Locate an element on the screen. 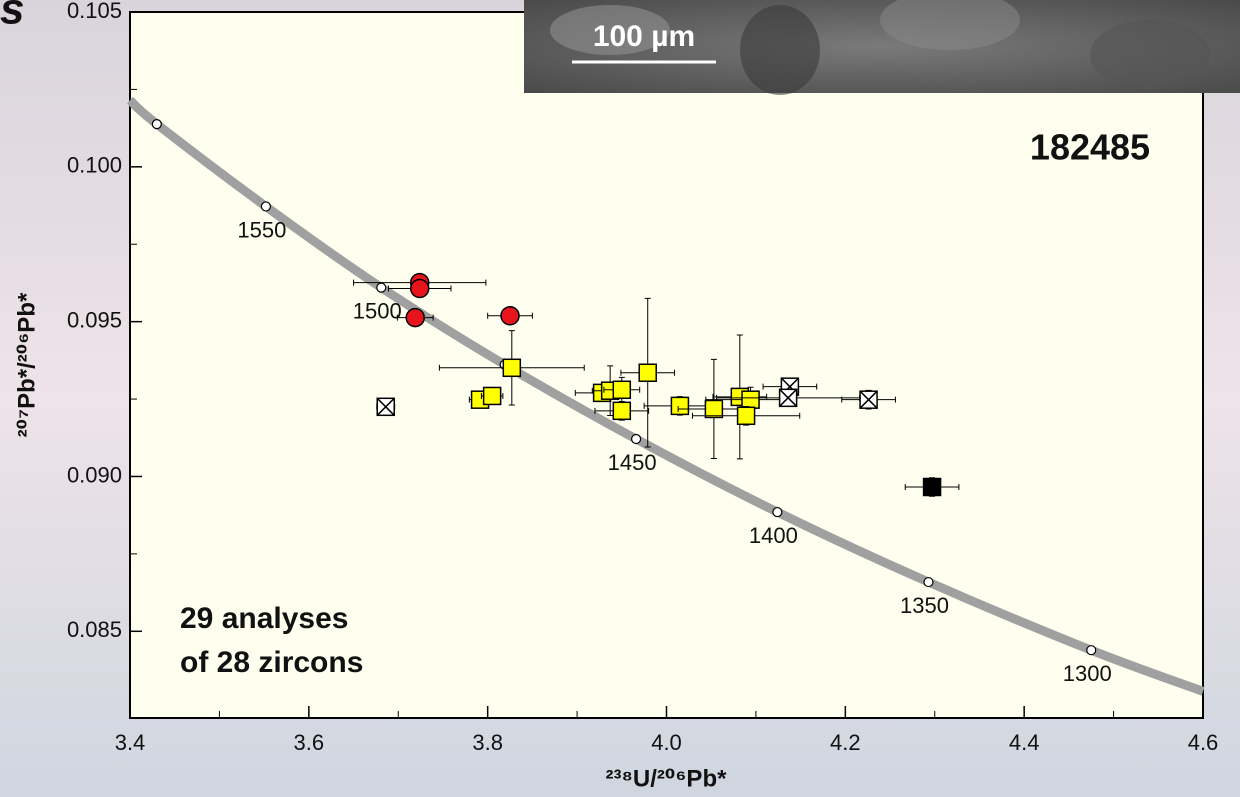  y-tick-label: 0.100 is located at coordinates (94, 165).